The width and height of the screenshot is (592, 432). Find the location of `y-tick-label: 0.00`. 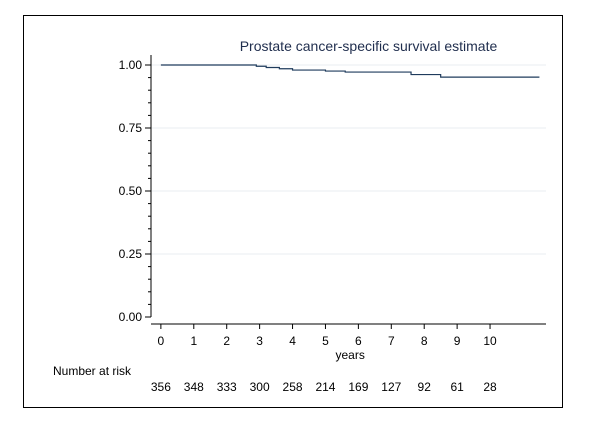

y-tick-label: 0.00 is located at coordinates (131, 317).